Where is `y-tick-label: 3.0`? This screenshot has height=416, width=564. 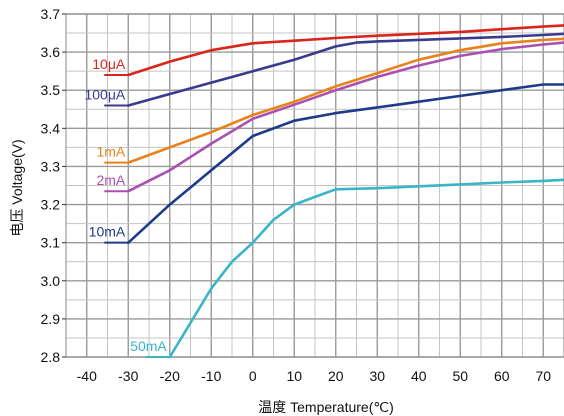
y-tick-label: 3.0 is located at coordinates (51, 281).